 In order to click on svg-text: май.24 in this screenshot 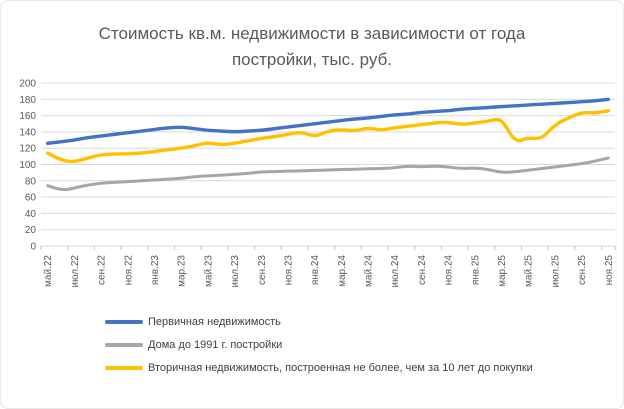, I will do `click(369, 271)`.